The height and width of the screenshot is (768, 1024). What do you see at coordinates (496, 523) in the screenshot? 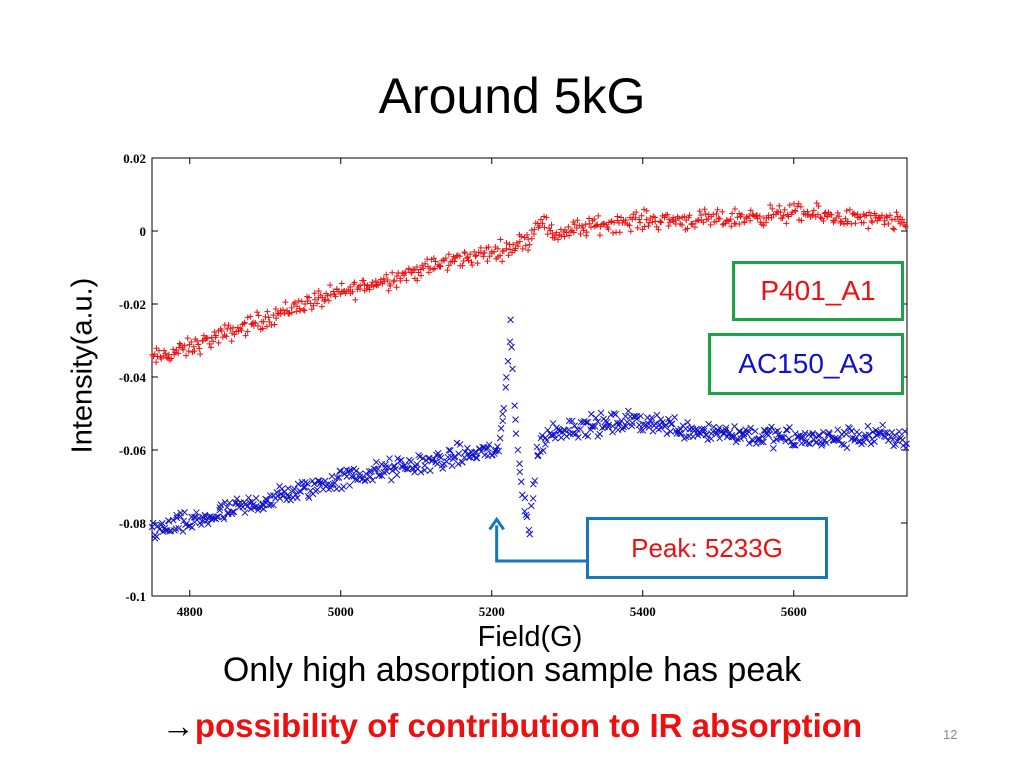
I see `peak-arrow-head` at bounding box center [496, 523].